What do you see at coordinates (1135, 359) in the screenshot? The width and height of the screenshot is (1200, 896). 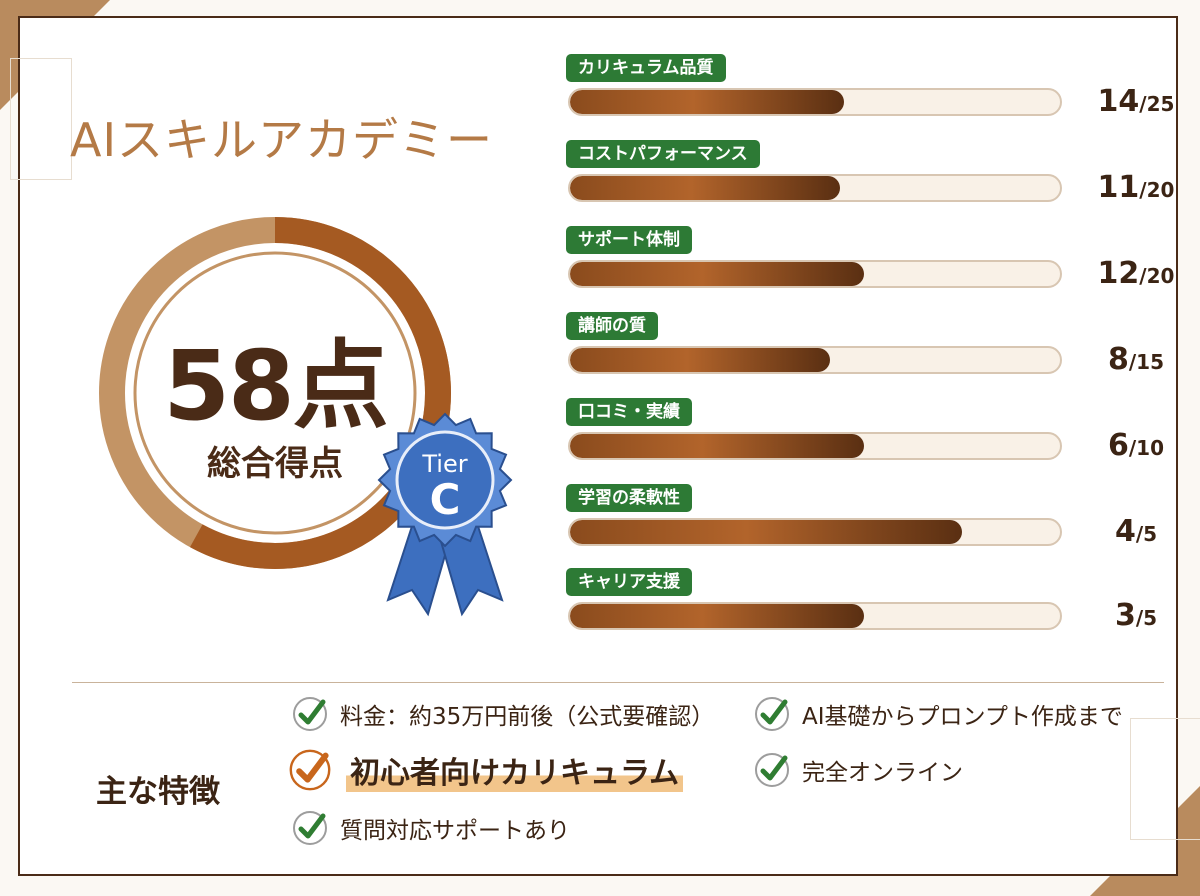 I see `category-score: 8/15` at bounding box center [1135, 359].